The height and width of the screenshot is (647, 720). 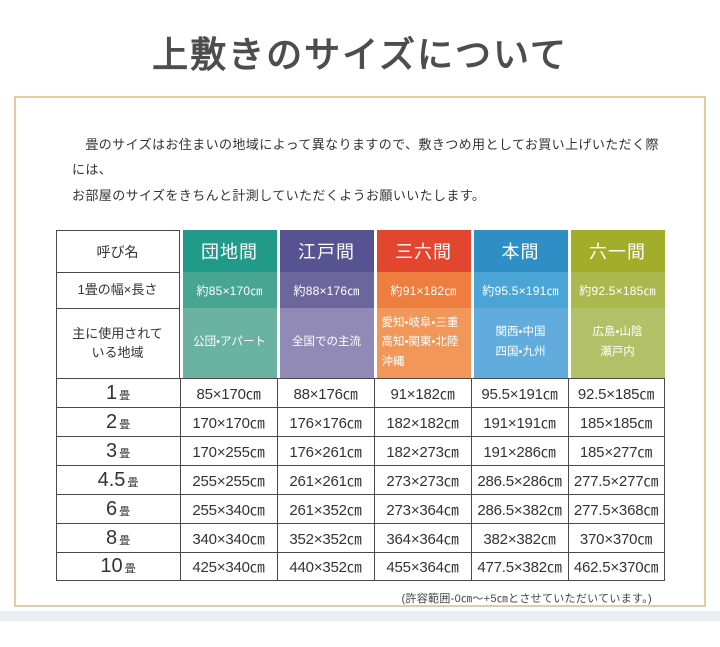 I want to click on dimension-cell: 182×273㎝, so click(x=422, y=450).